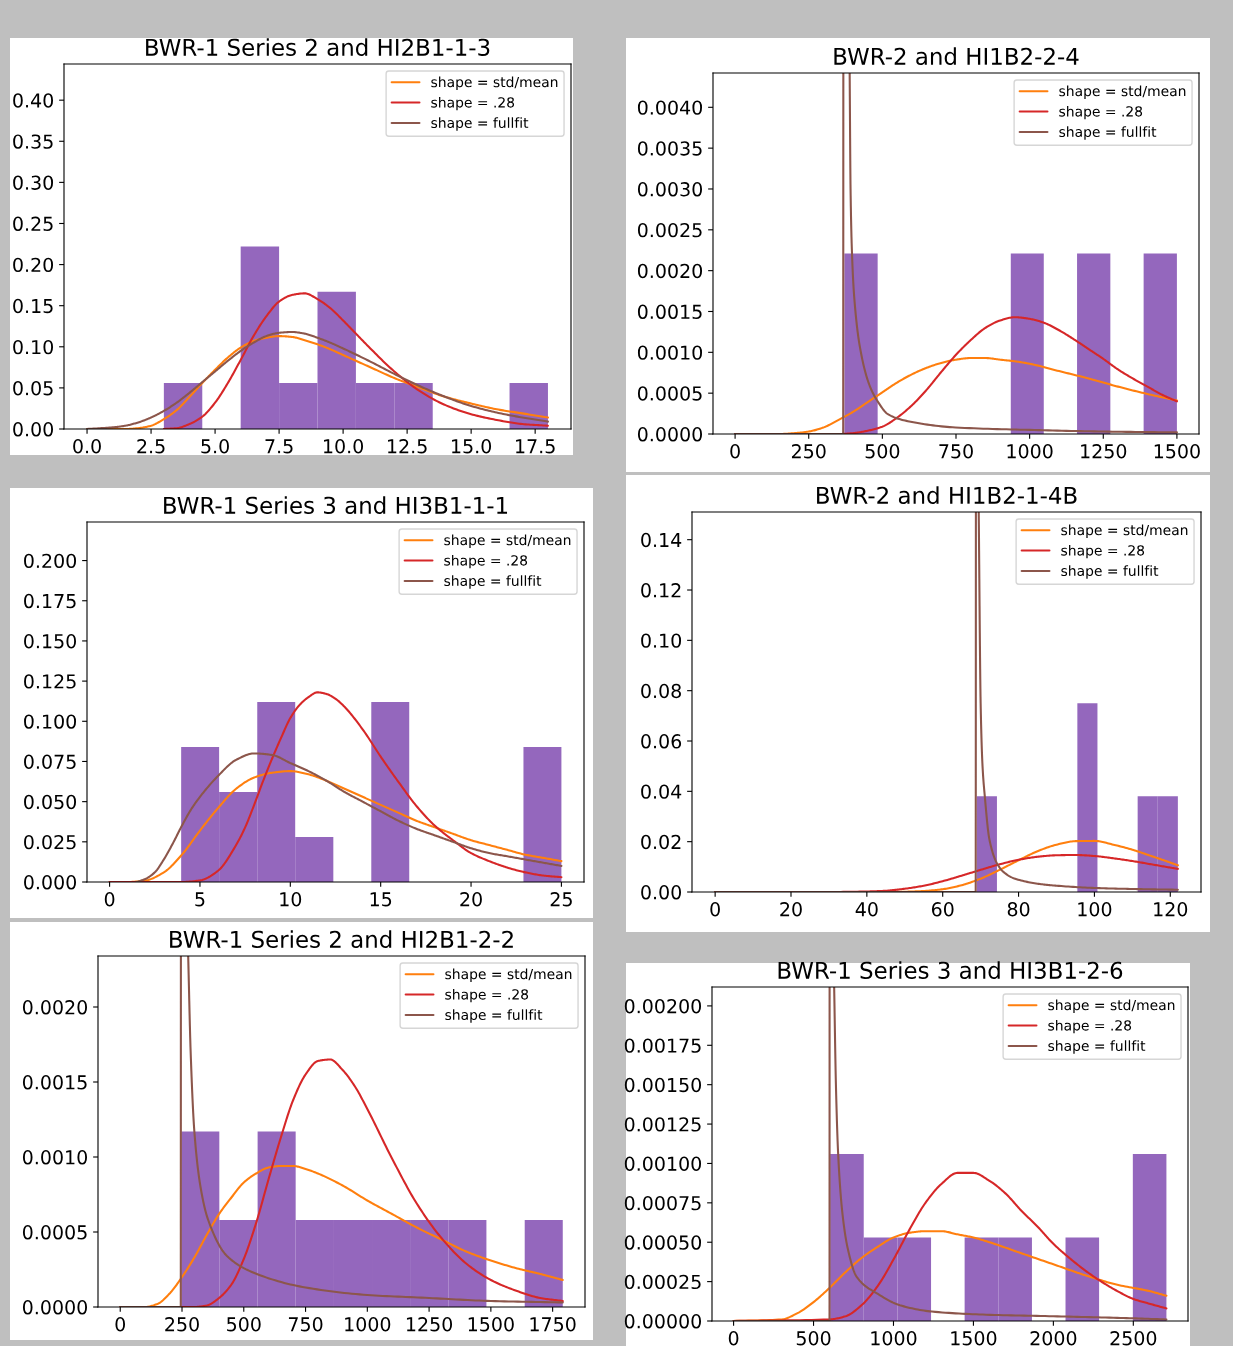 The height and width of the screenshot is (1346, 1233). Describe the element at coordinates (662, 1045) in the screenshot. I see `y-tick-label: 0.00175` at that location.